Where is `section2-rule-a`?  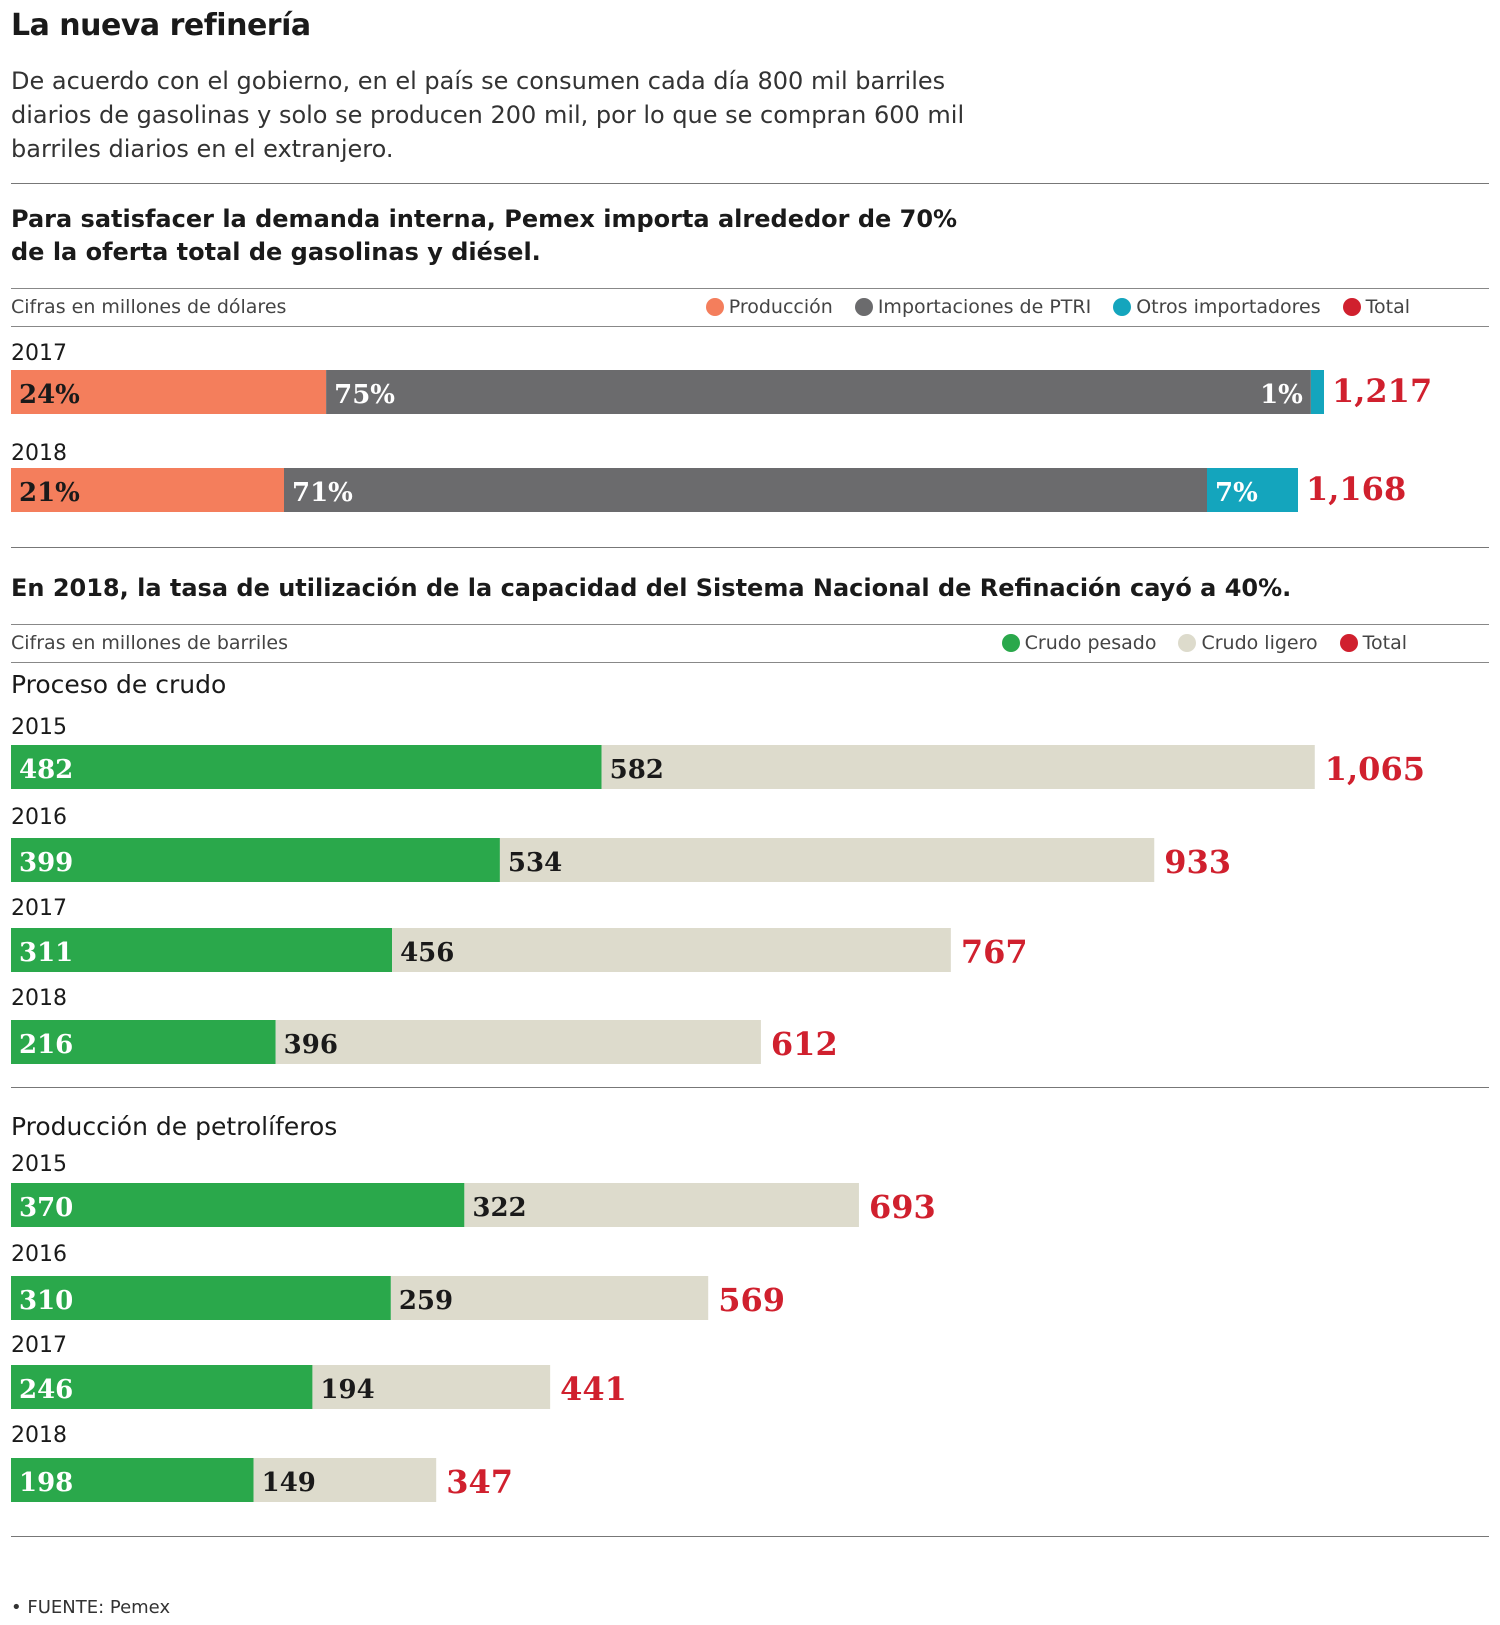
section2-rule-a is located at coordinates (750, 624).